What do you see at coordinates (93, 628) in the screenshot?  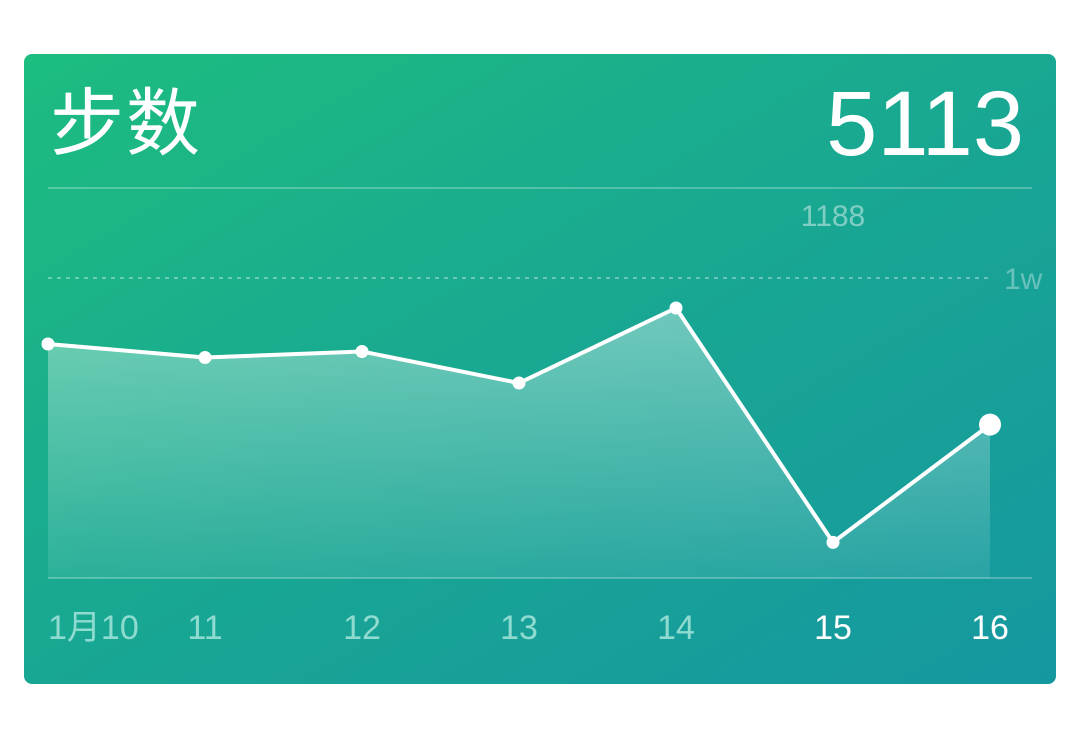 I see `x-axis-label: 1月10` at bounding box center [93, 628].